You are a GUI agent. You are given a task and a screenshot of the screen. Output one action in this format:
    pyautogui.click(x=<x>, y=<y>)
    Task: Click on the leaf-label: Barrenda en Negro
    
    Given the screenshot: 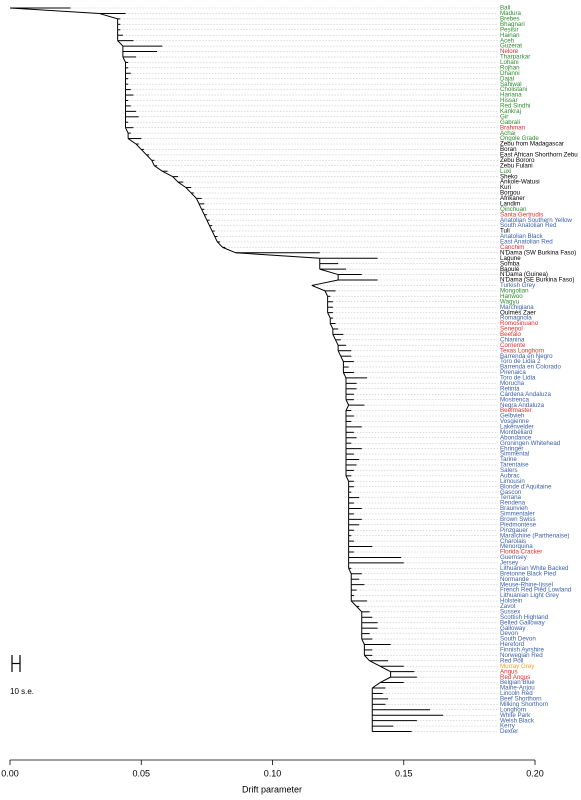 What is the action you would take?
    pyautogui.click(x=526, y=356)
    